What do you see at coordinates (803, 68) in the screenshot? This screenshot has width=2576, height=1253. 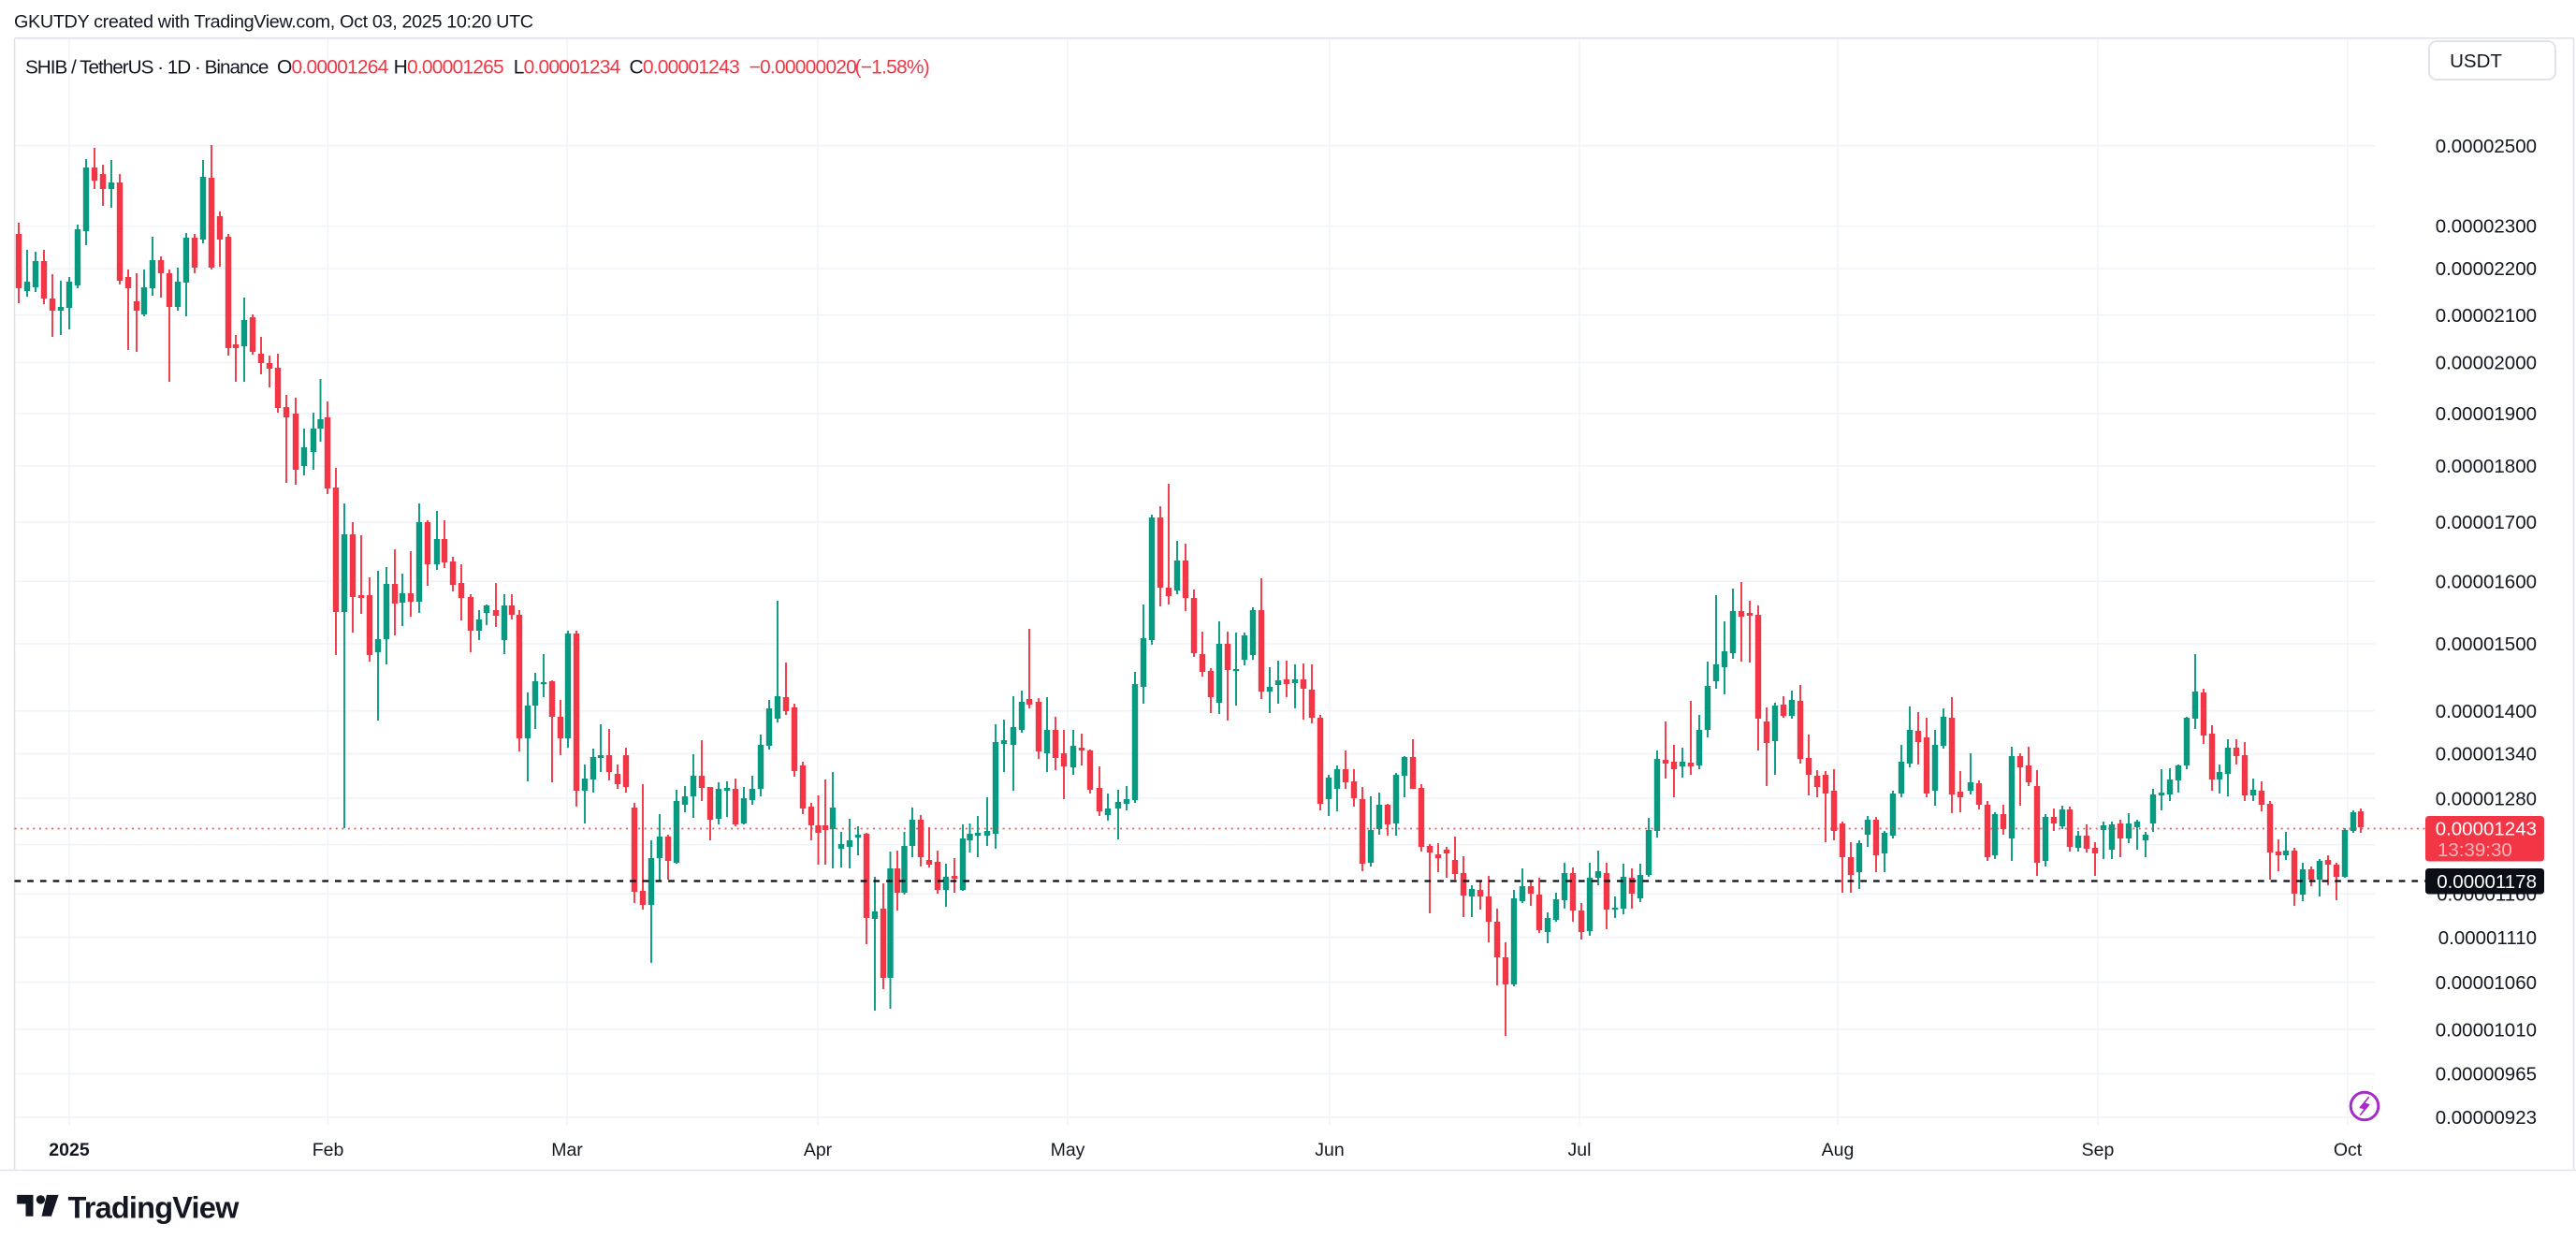 I see `svg-text: −0.00000020` at bounding box center [803, 68].